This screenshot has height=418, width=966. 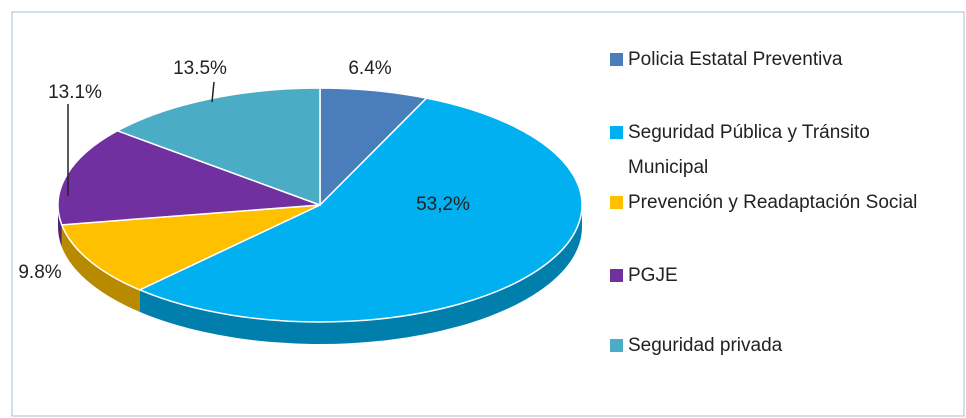 What do you see at coordinates (705, 345) in the screenshot?
I see `legend-label: Seguridad privada` at bounding box center [705, 345].